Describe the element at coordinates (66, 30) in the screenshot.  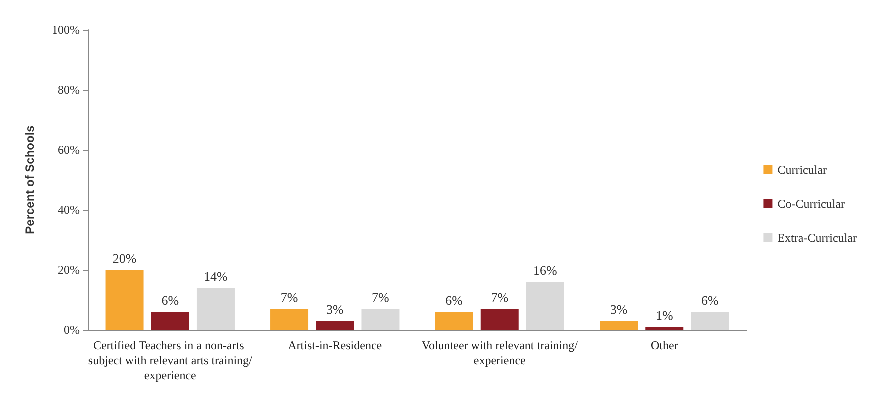
I see `y-tick-label: 100%` at that location.